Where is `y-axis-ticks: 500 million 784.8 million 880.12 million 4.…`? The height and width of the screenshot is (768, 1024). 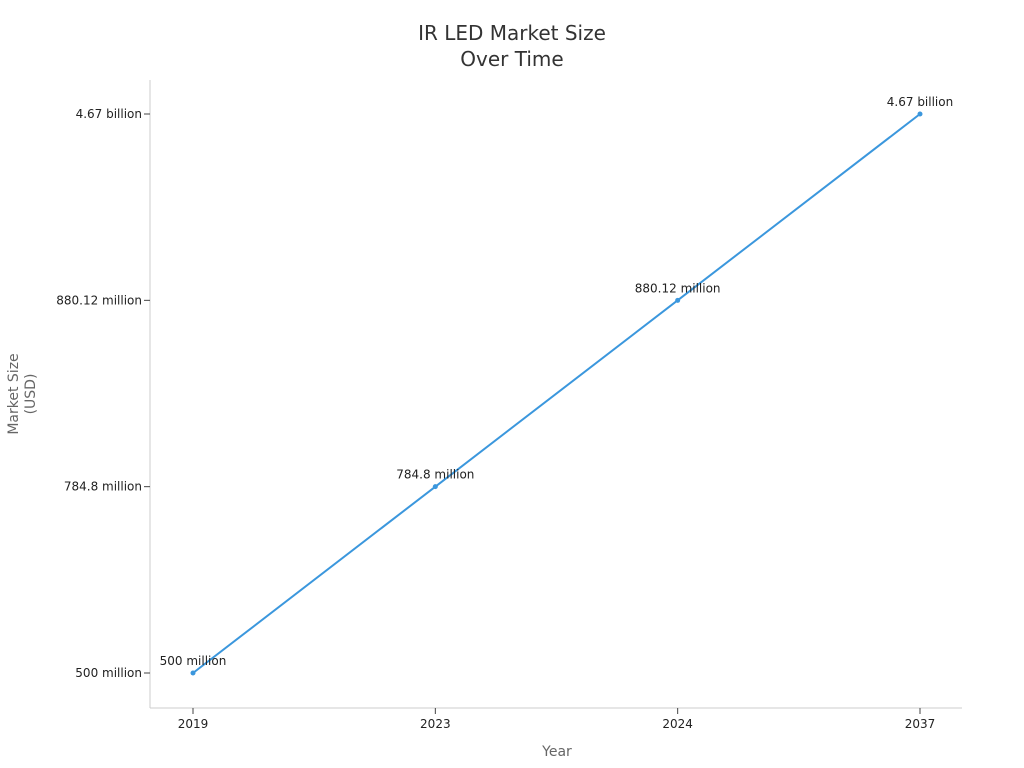
y-axis-ticks: 500 million 784.8 million 880.12 million 4.… is located at coordinates (103, 393).